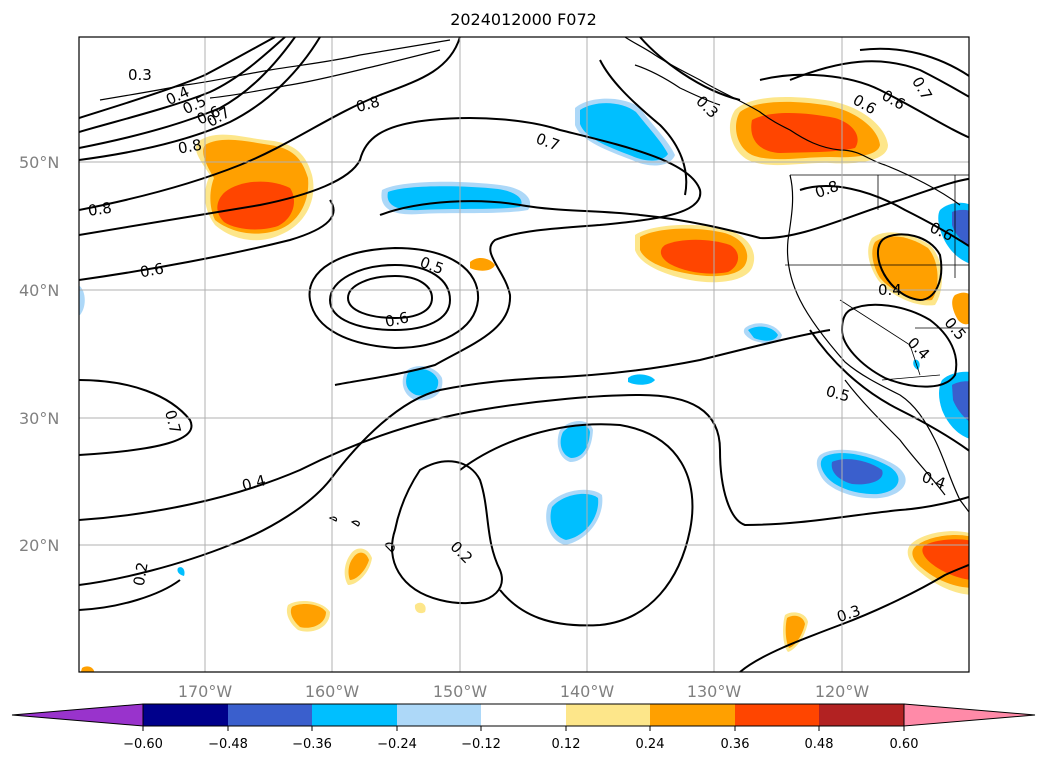  I want to click on lat-label-30n: 30°N, so click(39, 418).